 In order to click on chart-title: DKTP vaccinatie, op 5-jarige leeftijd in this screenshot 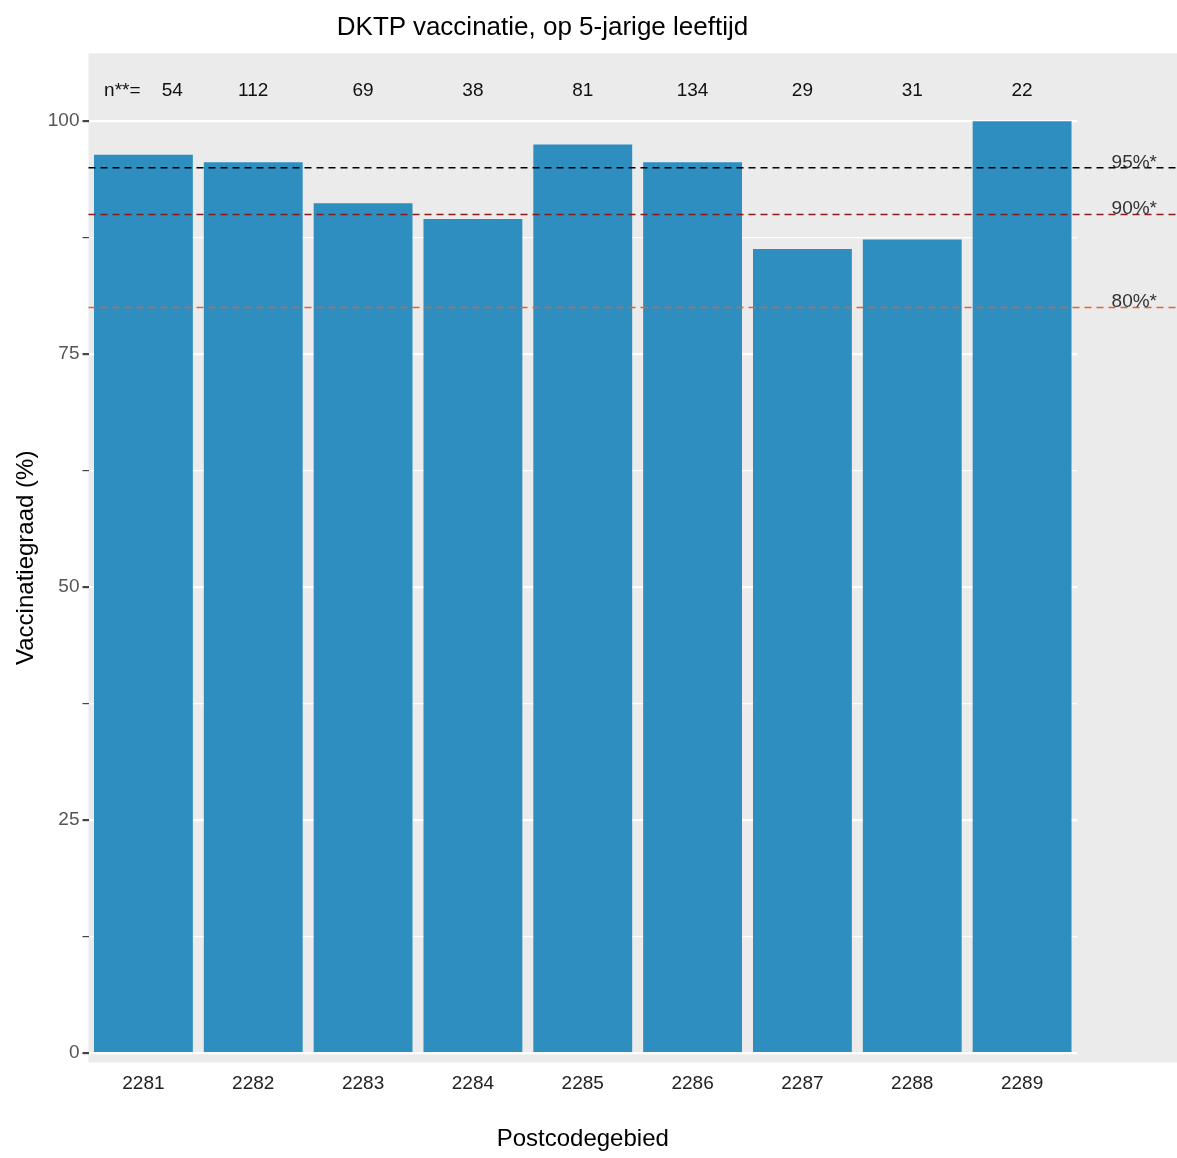, I will do `click(542, 25)`.